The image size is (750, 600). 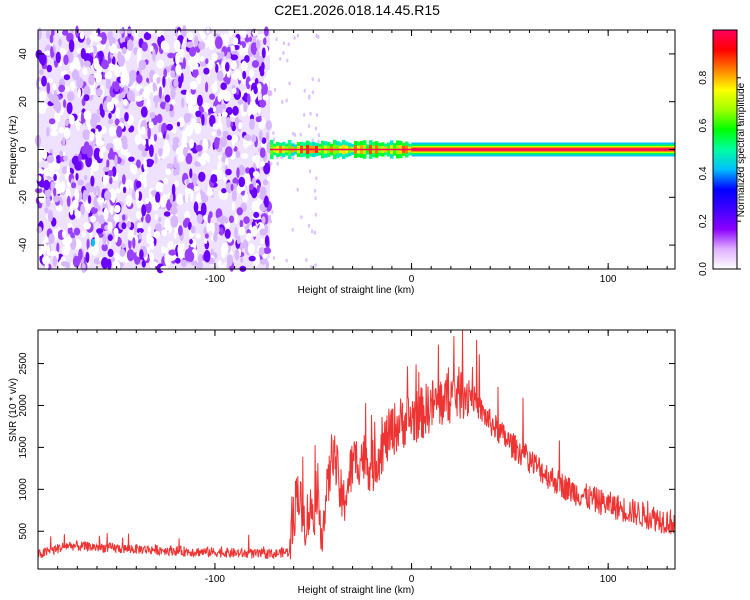 What do you see at coordinates (215, 279) in the screenshot?
I see `spec-x-tick-label: -100` at bounding box center [215, 279].